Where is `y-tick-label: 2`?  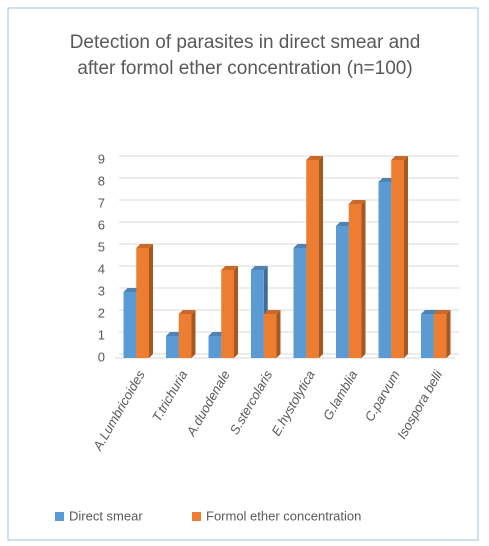 y-tick-label: 2 is located at coordinates (101, 312).